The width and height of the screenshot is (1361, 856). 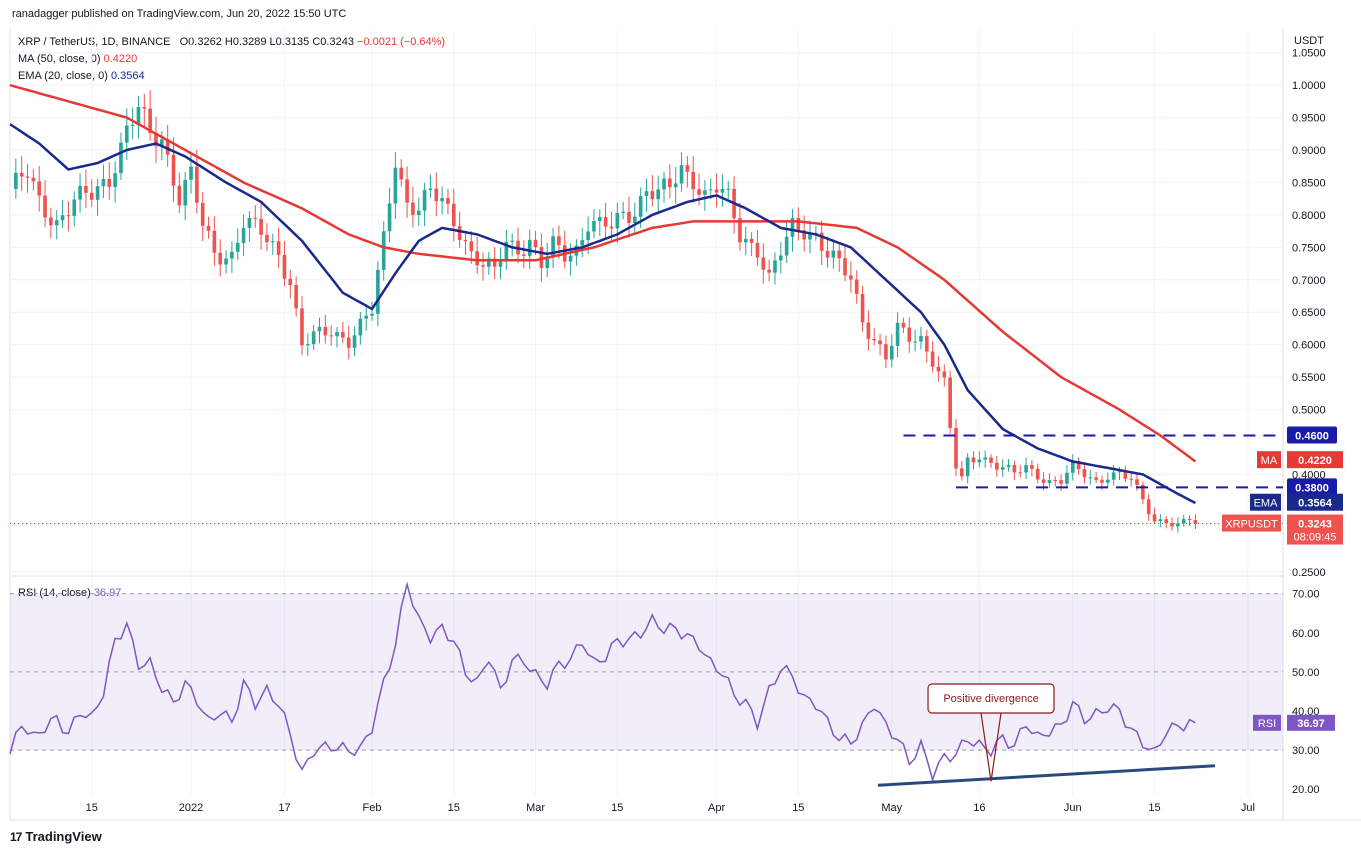 What do you see at coordinates (1311, 722) in the screenshot?
I see `rsi-tag-value-bg` at bounding box center [1311, 722].